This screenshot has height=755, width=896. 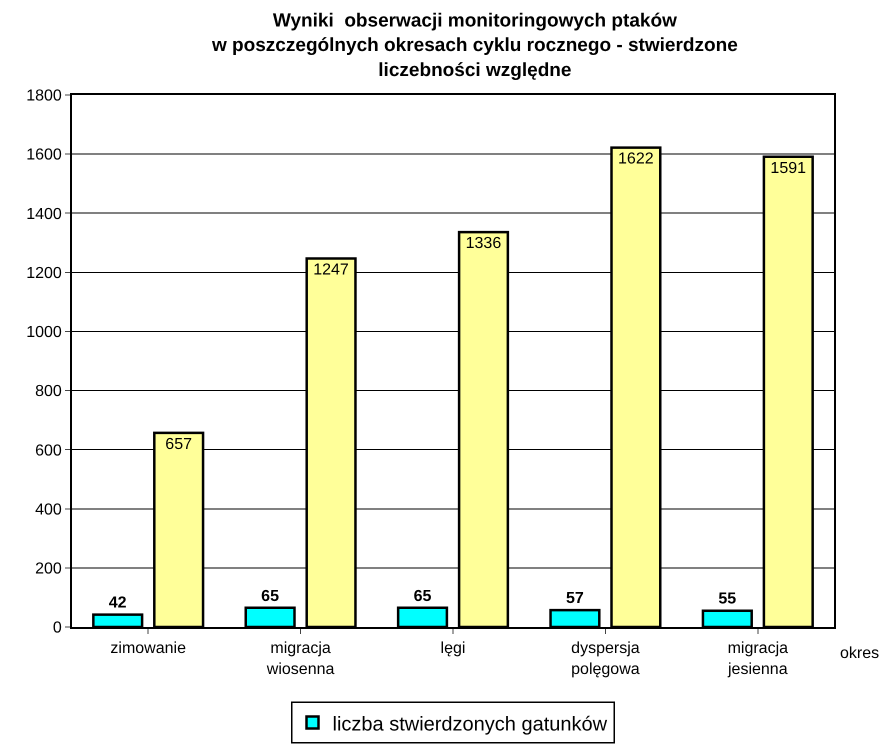 What do you see at coordinates (474, 45) in the screenshot?
I see `chart-title: Wyniki obserwacji monitoringowych ptaków w poszczególnych okresach cyklu rocznego - stwierdzone liczebności względne` at bounding box center [474, 45].